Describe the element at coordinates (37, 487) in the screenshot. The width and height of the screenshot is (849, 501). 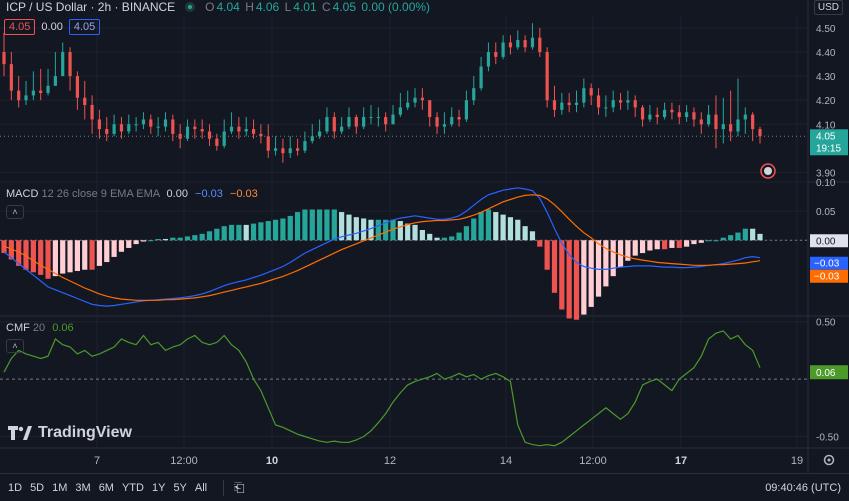
I see `range-5d: 5D` at that location.